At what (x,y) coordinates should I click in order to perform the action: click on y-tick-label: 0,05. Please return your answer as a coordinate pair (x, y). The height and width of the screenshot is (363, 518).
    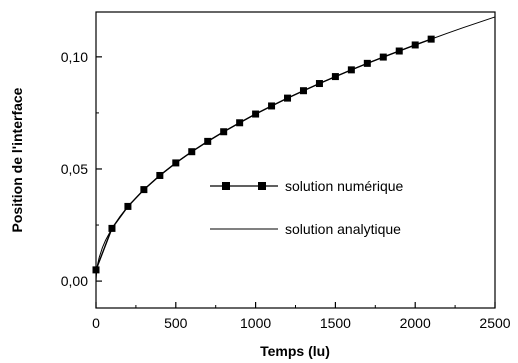
    Looking at the image, I should click on (74, 169).